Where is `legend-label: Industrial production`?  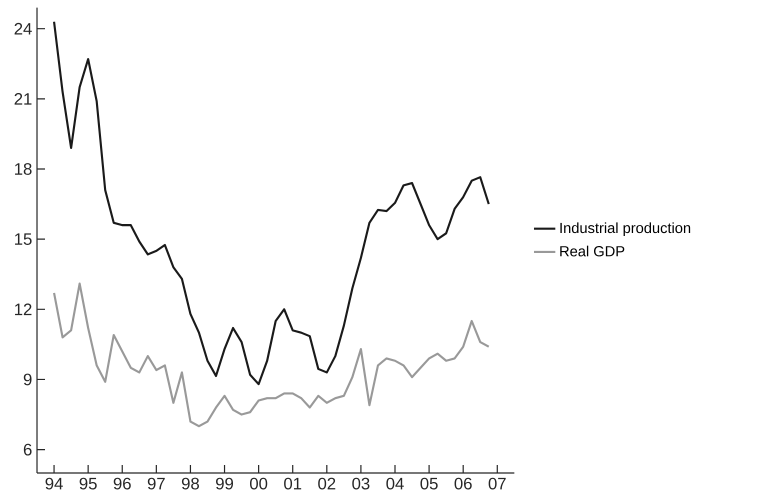
legend-label: Industrial production is located at coordinates (625, 229).